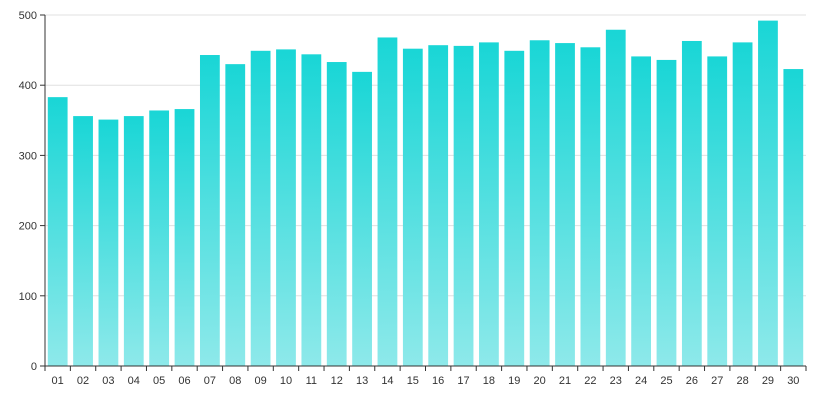 The height and width of the screenshot is (403, 825). What do you see at coordinates (337, 381) in the screenshot?
I see `x-tick-label: 12` at bounding box center [337, 381].